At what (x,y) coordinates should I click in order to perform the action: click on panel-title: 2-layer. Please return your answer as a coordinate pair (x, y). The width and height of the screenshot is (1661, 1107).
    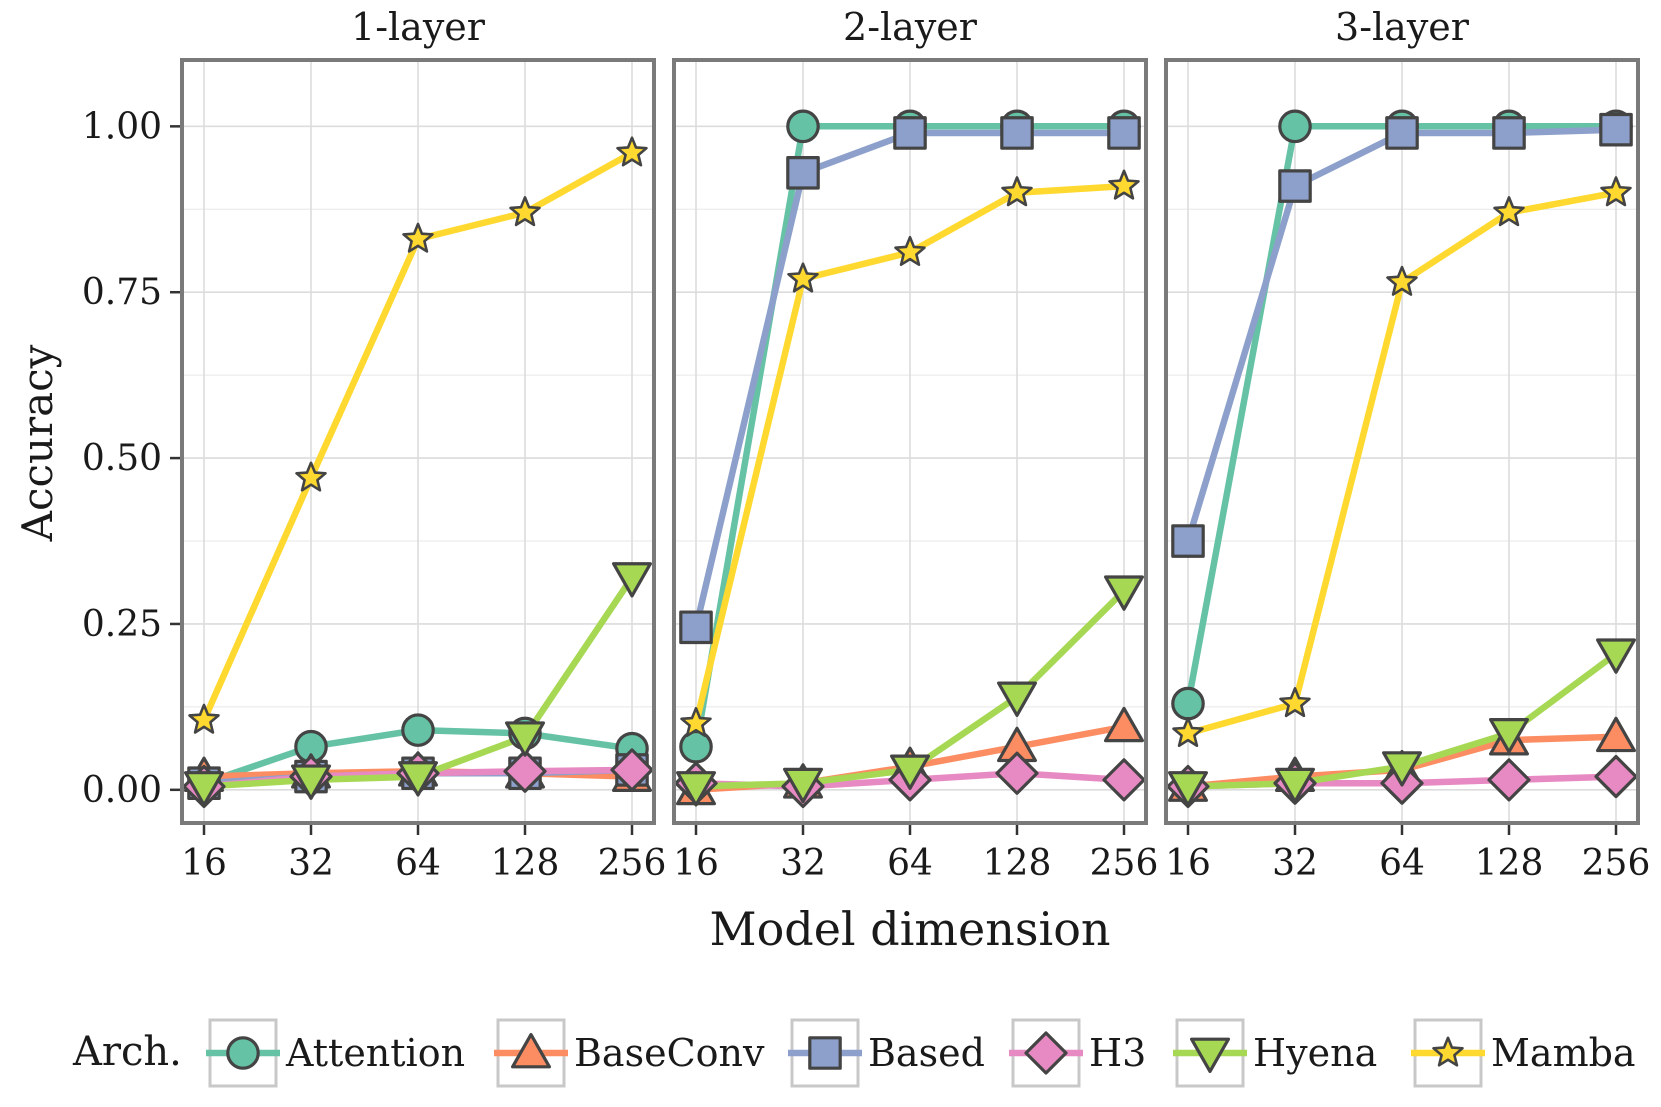
    Looking at the image, I should click on (910, 27).